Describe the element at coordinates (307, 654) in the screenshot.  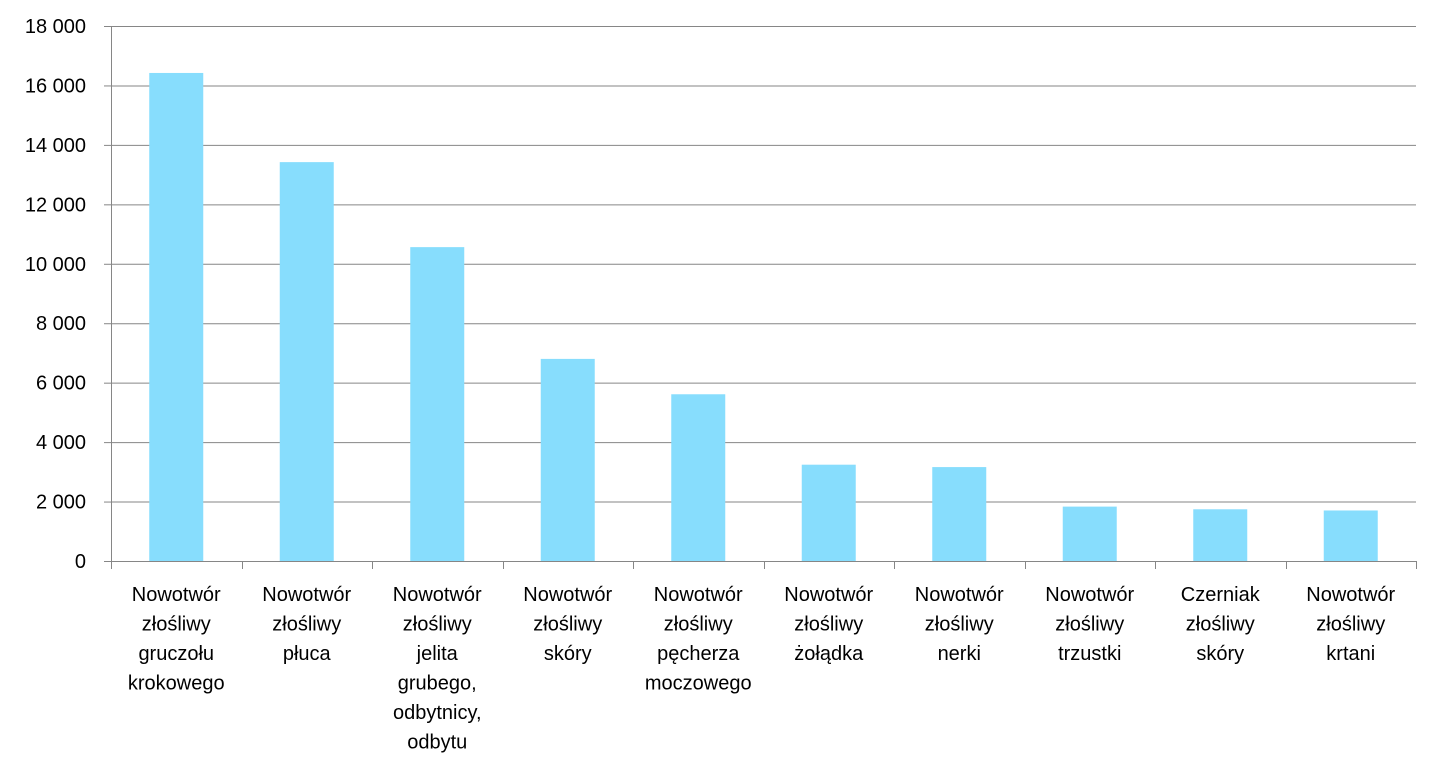
I see `x-category-label-line: płuca` at that location.